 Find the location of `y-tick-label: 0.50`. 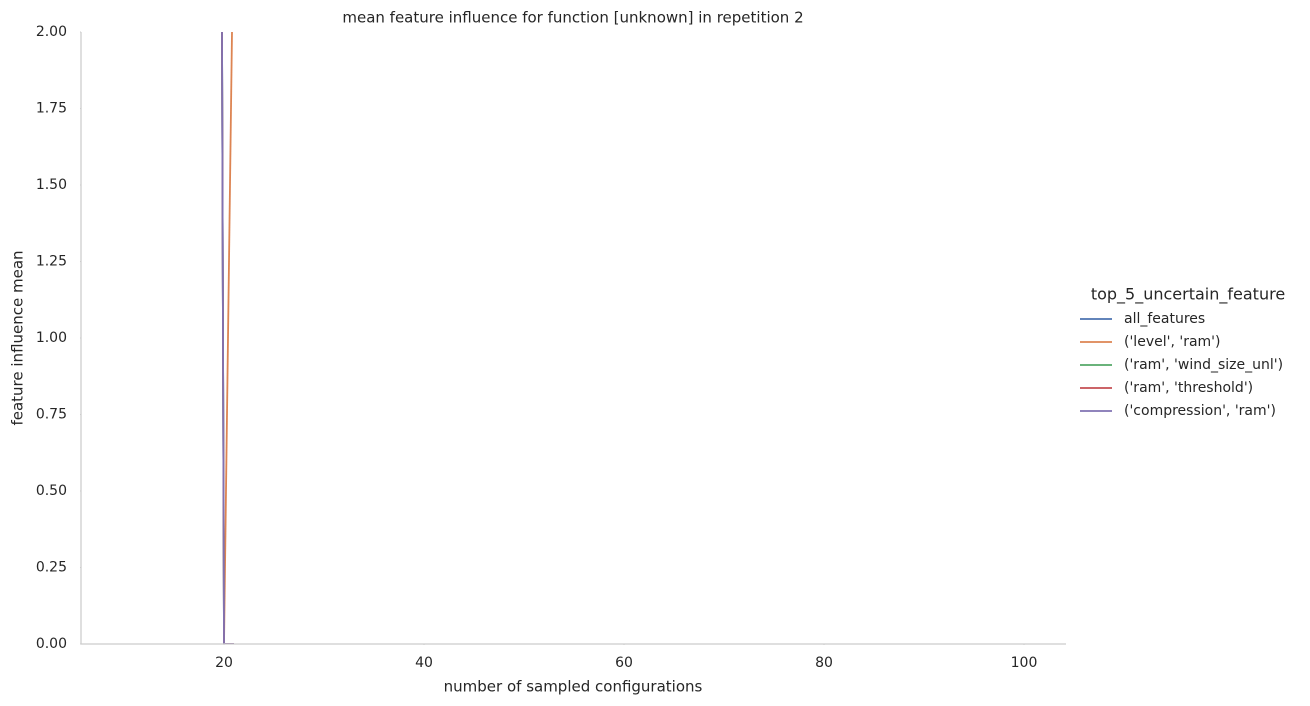

y-tick-label: 0.50 is located at coordinates (51, 491).